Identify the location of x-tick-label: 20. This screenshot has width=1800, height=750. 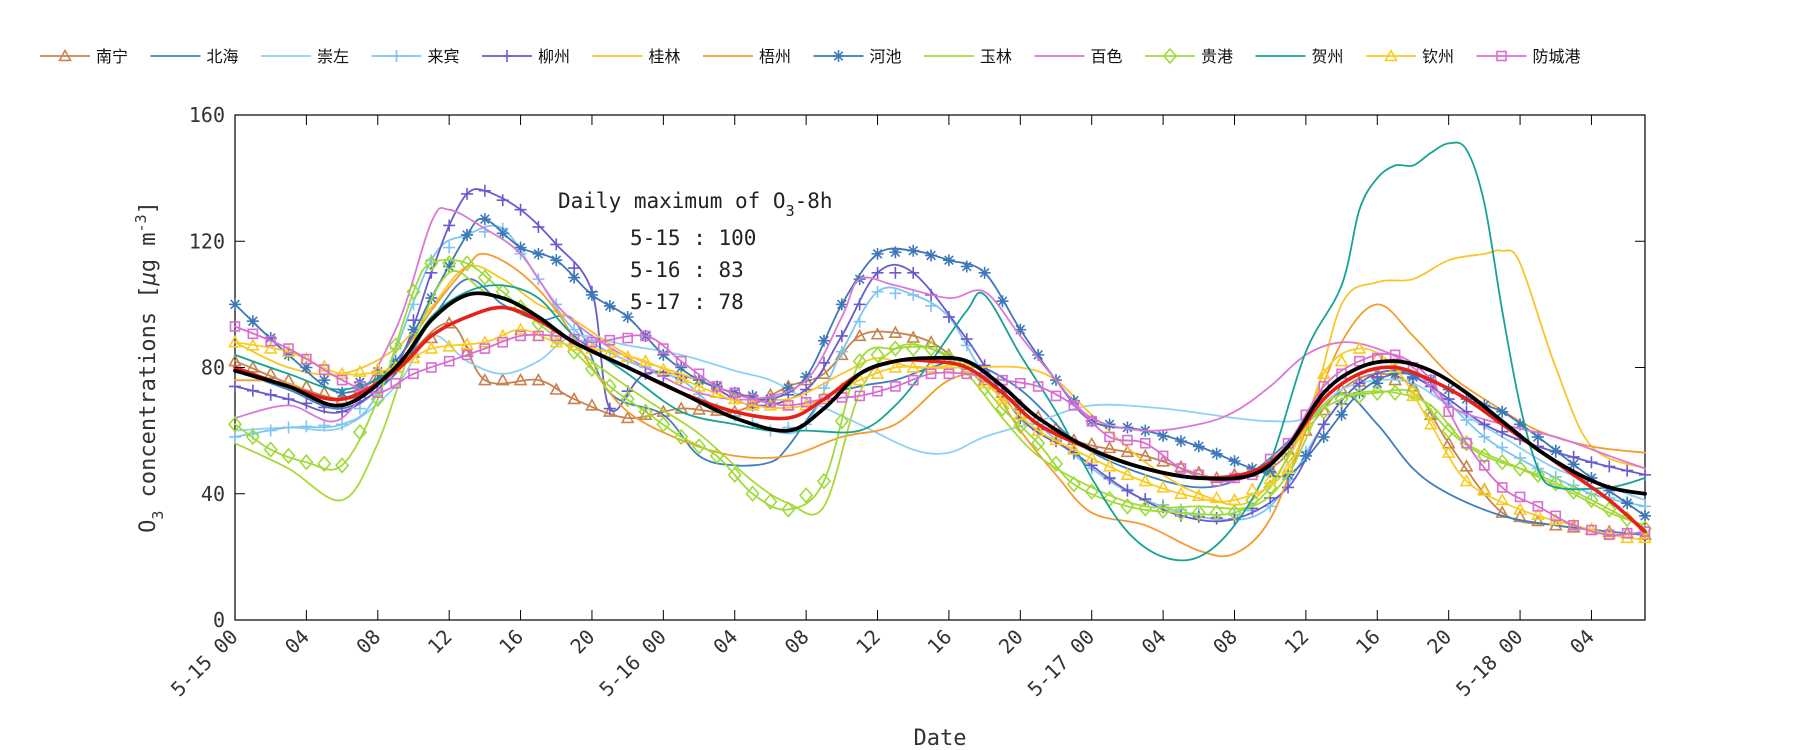
(1011, 642).